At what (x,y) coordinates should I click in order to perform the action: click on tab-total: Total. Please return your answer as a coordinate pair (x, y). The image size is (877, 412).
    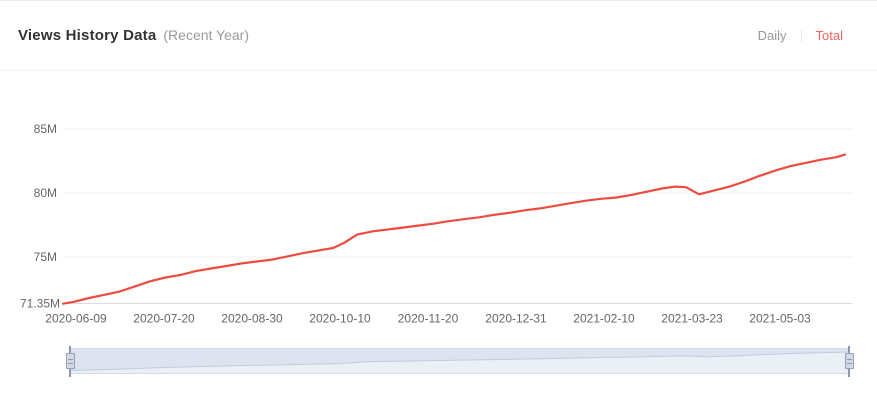
    Looking at the image, I should click on (829, 35).